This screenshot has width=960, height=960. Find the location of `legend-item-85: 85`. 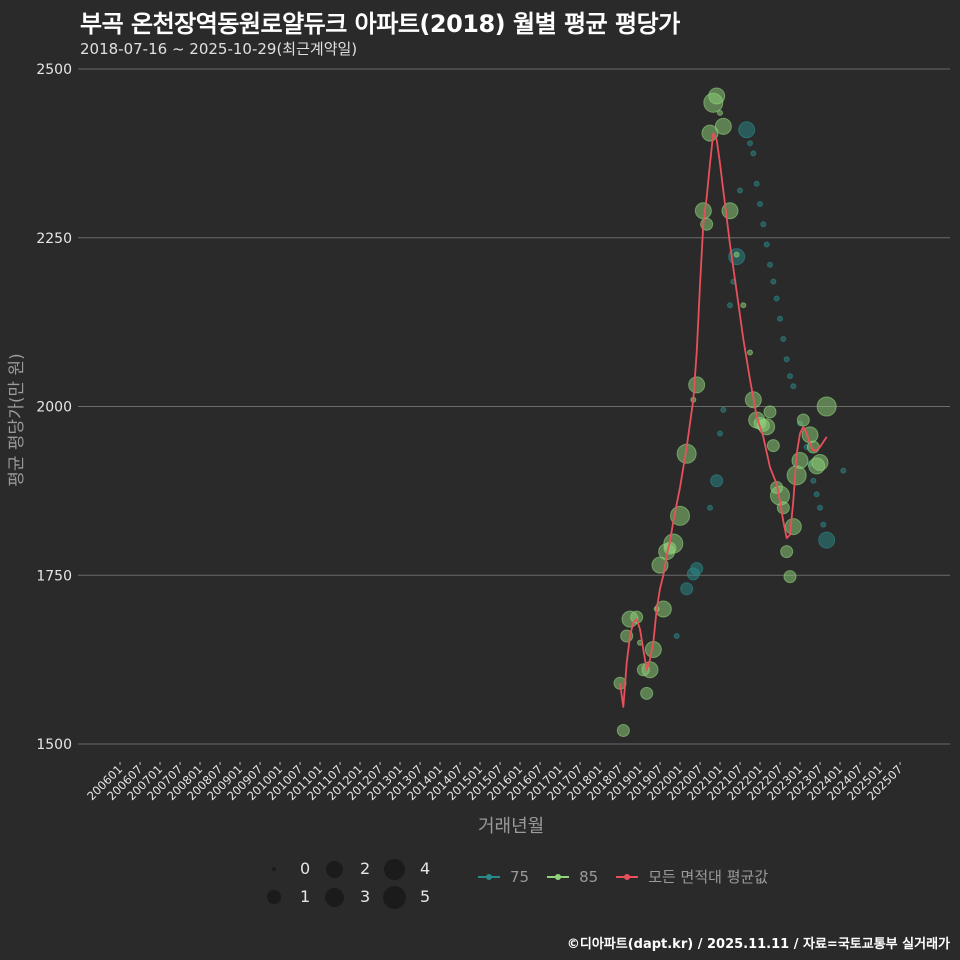

legend-item-85: 85 is located at coordinates (572, 877).